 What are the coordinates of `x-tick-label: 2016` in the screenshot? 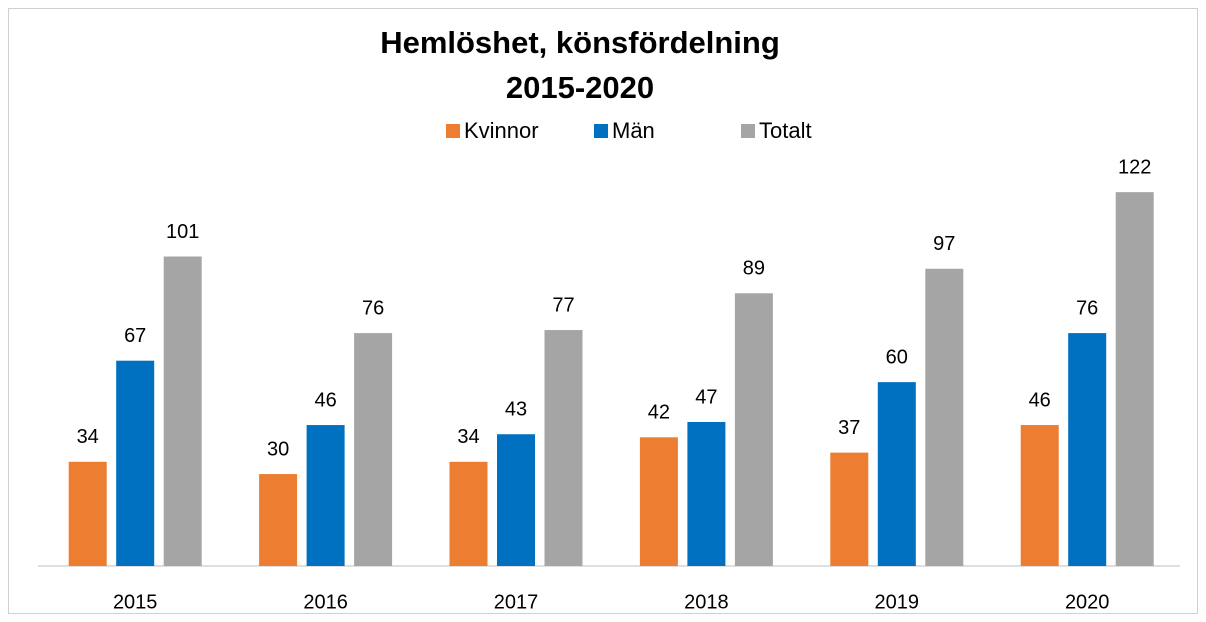 It's located at (325, 602).